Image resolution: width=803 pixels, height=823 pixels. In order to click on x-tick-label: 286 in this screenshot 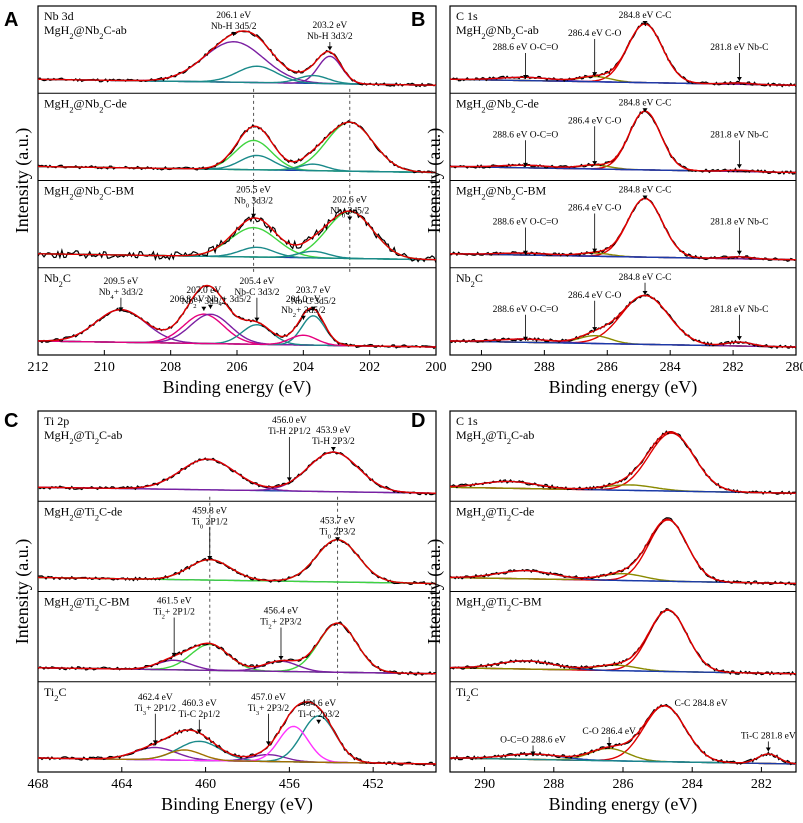, I will do `click(623, 784)`.